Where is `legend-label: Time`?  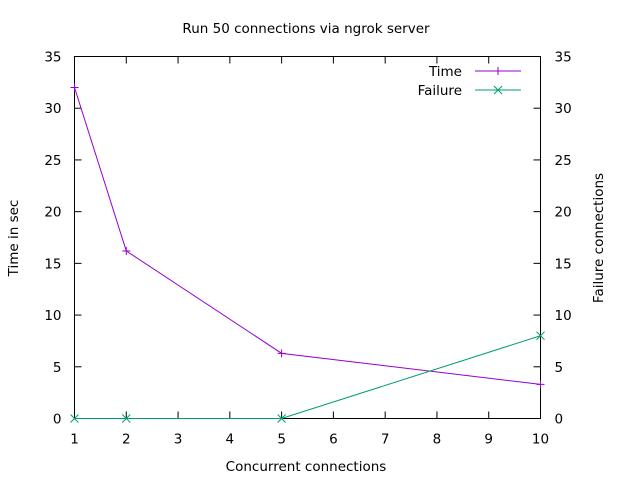
legend-label: Time is located at coordinates (445, 72).